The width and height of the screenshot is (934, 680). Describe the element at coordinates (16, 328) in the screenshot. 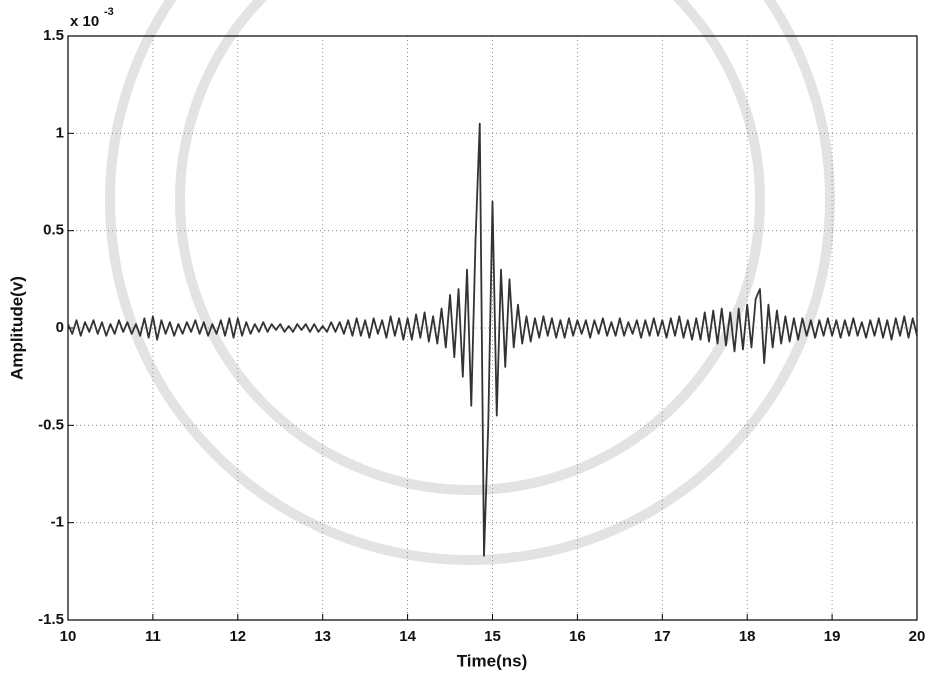

I see `y-axis-label: Amplitude(v)` at that location.